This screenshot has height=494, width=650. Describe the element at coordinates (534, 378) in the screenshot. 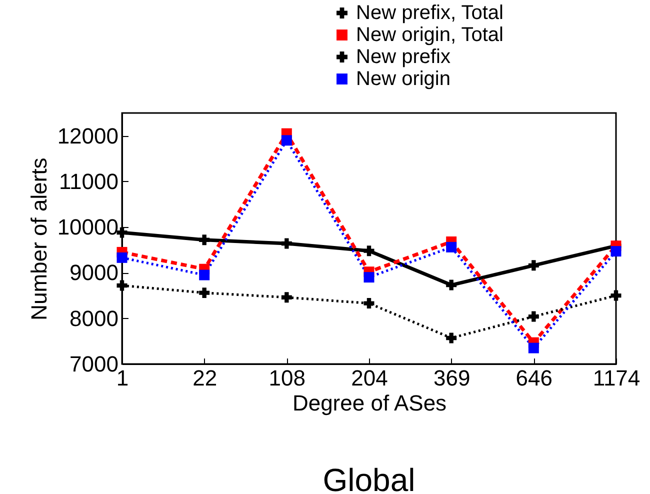

I see `x-tick-label: 646` at that location.